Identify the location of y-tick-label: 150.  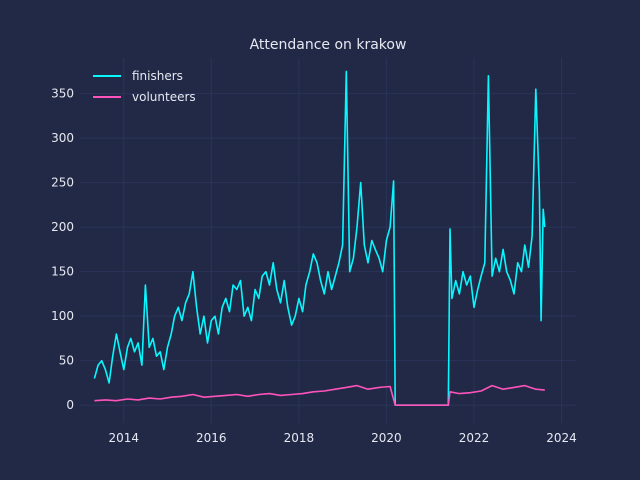
(62, 272).